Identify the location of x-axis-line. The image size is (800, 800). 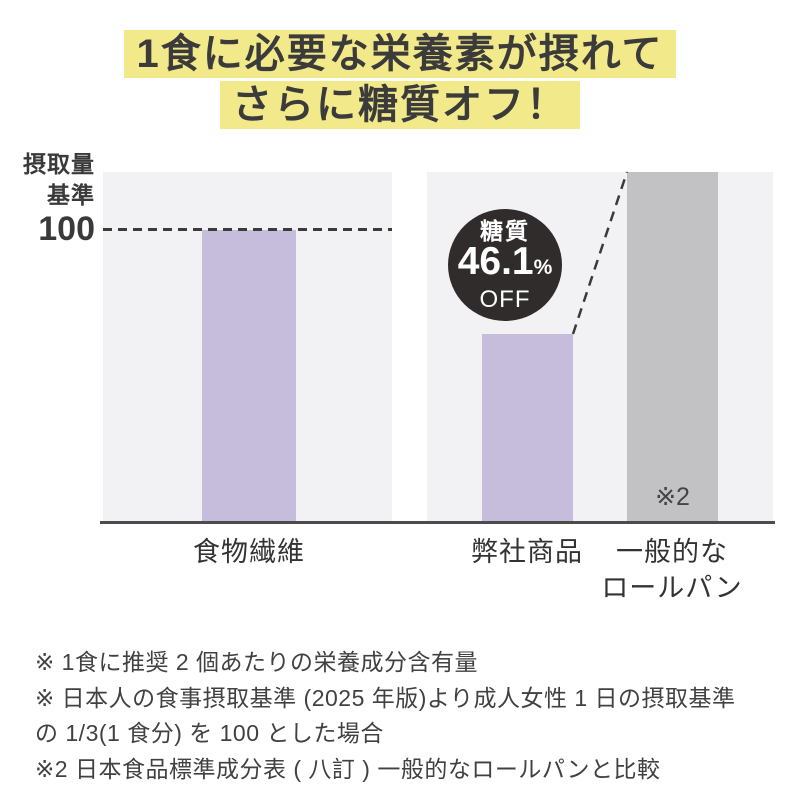
(437, 522).